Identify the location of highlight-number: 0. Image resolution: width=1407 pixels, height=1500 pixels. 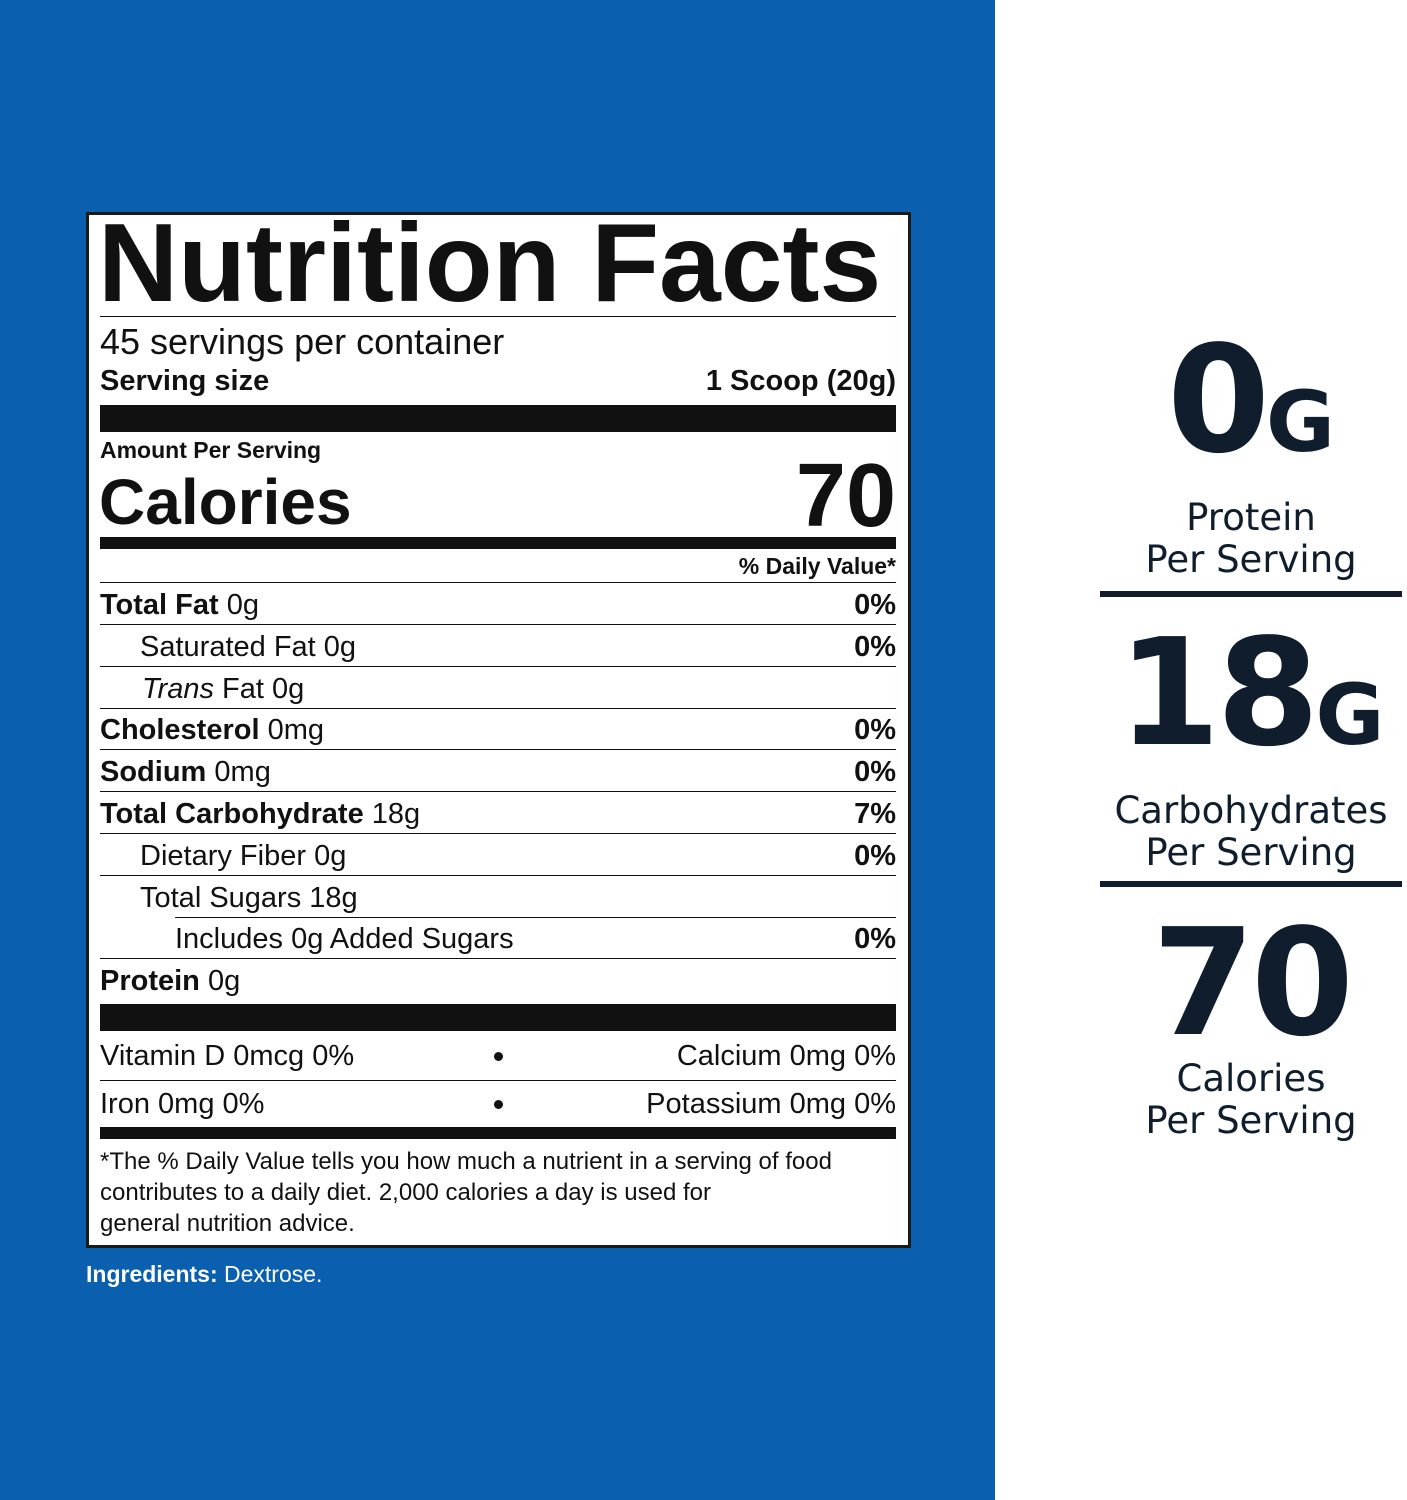
(1218, 400).